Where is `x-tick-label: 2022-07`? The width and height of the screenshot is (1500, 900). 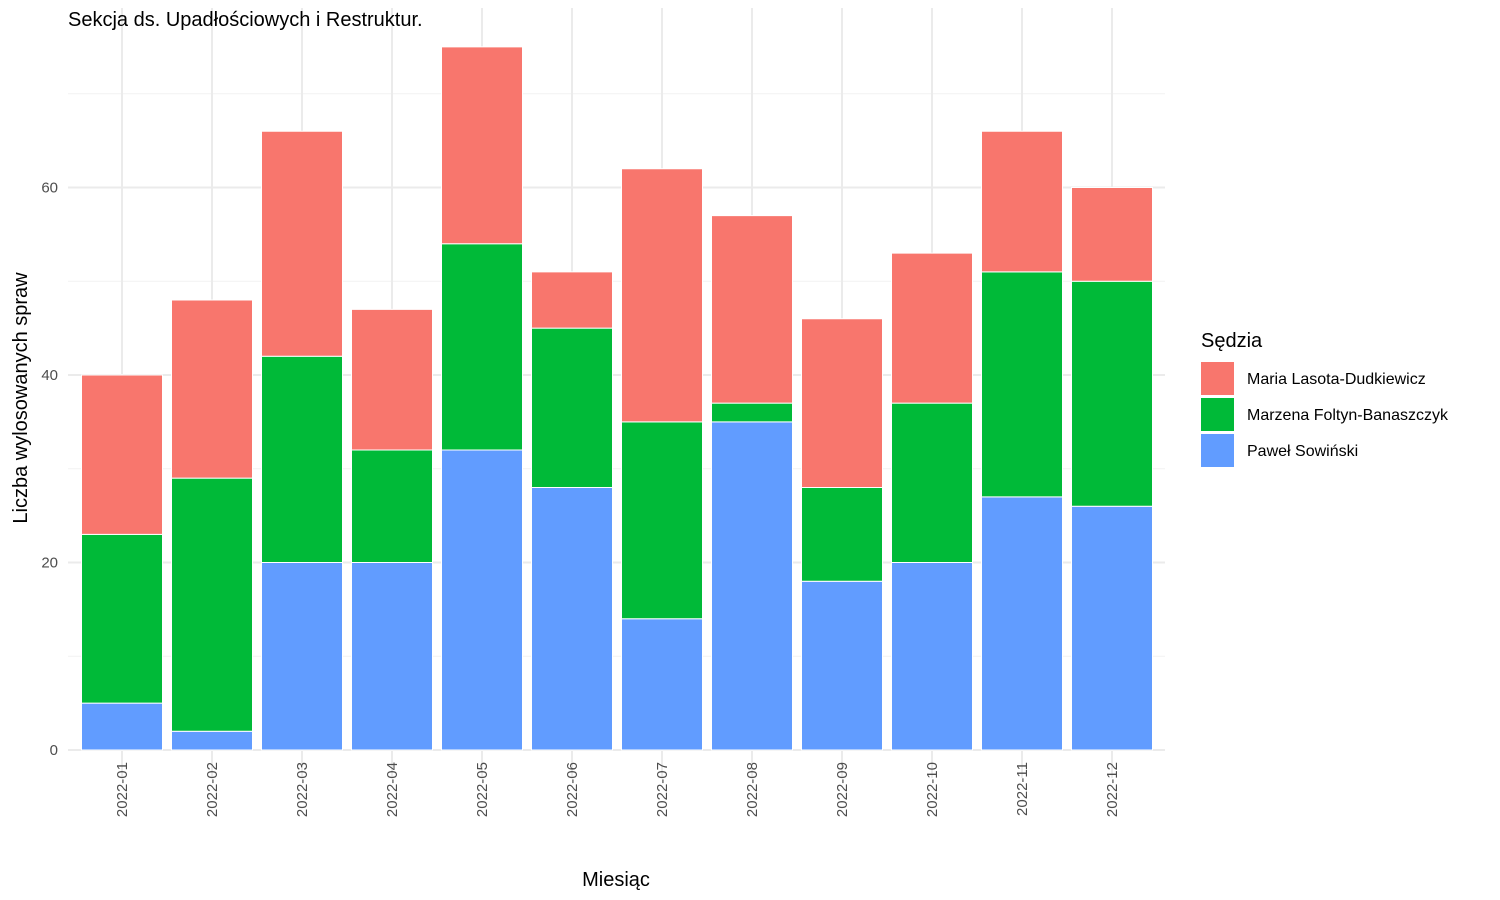
x-tick-label: 2022-07 is located at coordinates (662, 789).